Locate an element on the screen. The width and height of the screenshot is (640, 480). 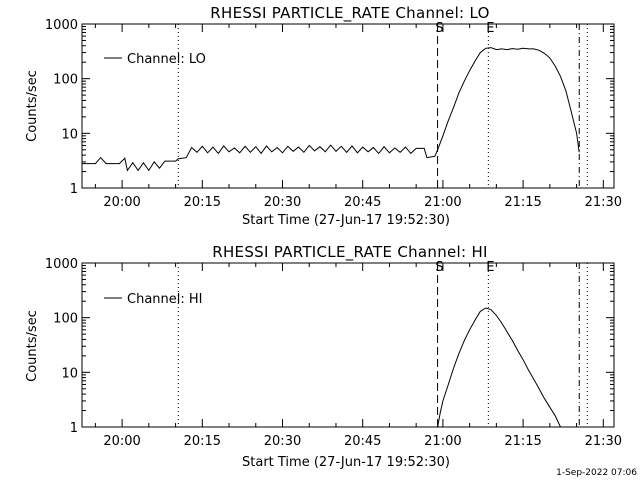
chart-title: RHESSI PARTICLE_RATE Channel: LO is located at coordinates (349, 13).